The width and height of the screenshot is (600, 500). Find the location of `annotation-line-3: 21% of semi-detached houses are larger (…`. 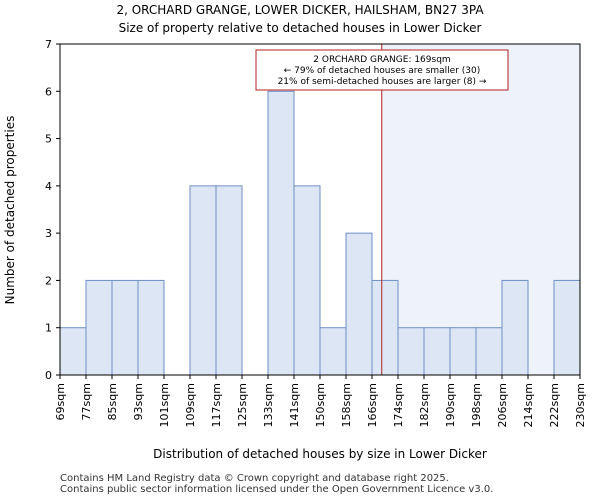

annotation-line-3: 21% of semi-detached houses are larger (… is located at coordinates (382, 82).